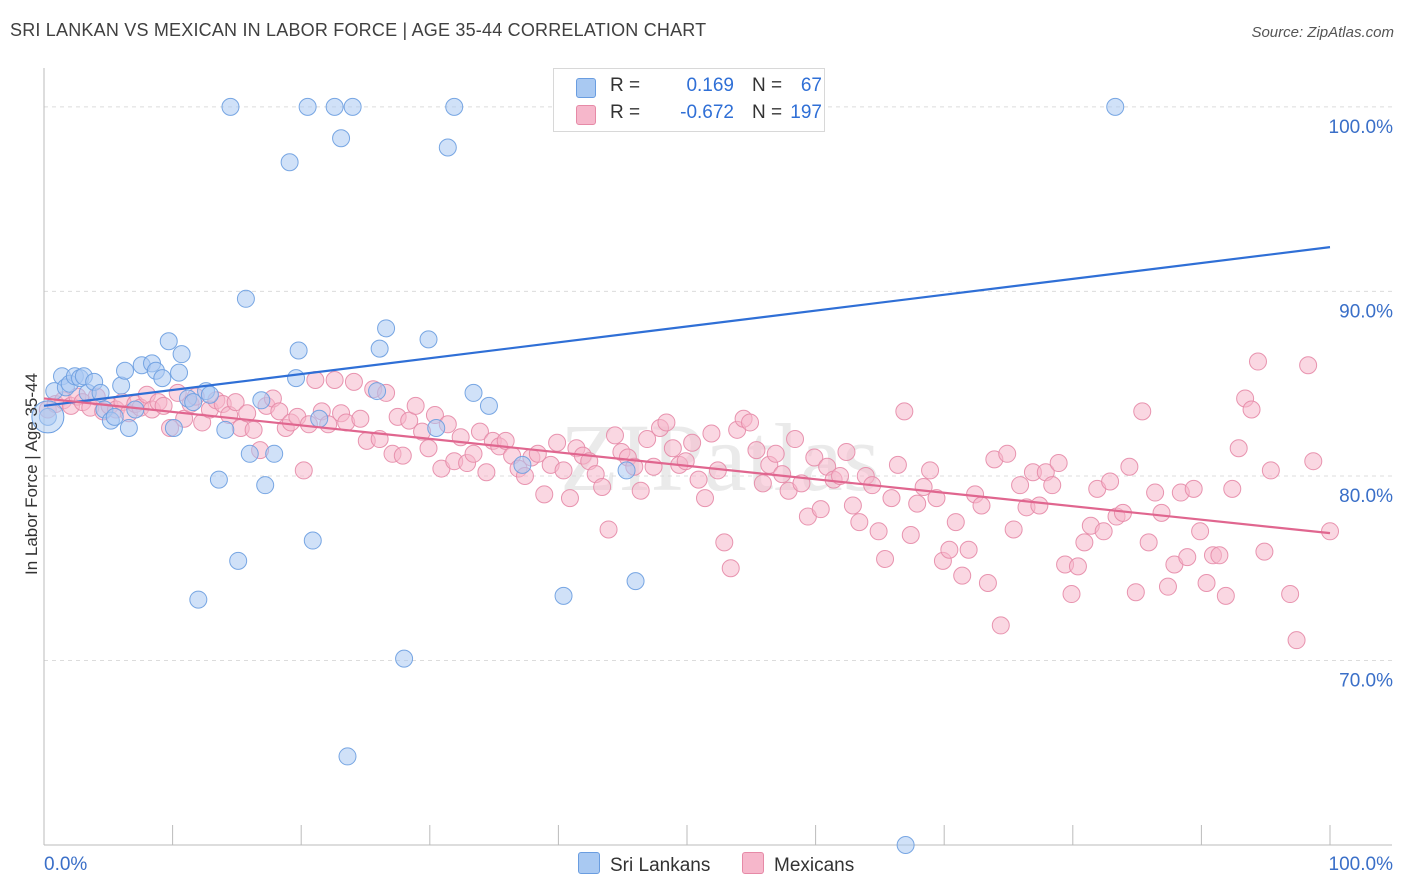  I want to click on point-sri-lankans-large, so click(48, 417).